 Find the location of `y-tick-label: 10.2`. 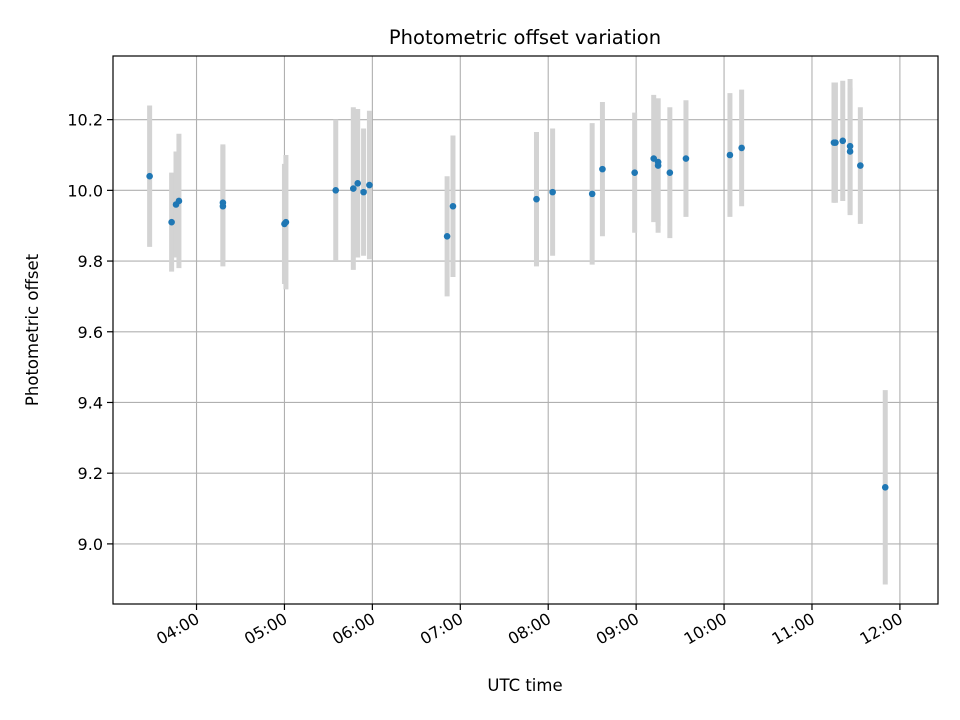

y-tick-label: 10.2 is located at coordinates (85, 120).